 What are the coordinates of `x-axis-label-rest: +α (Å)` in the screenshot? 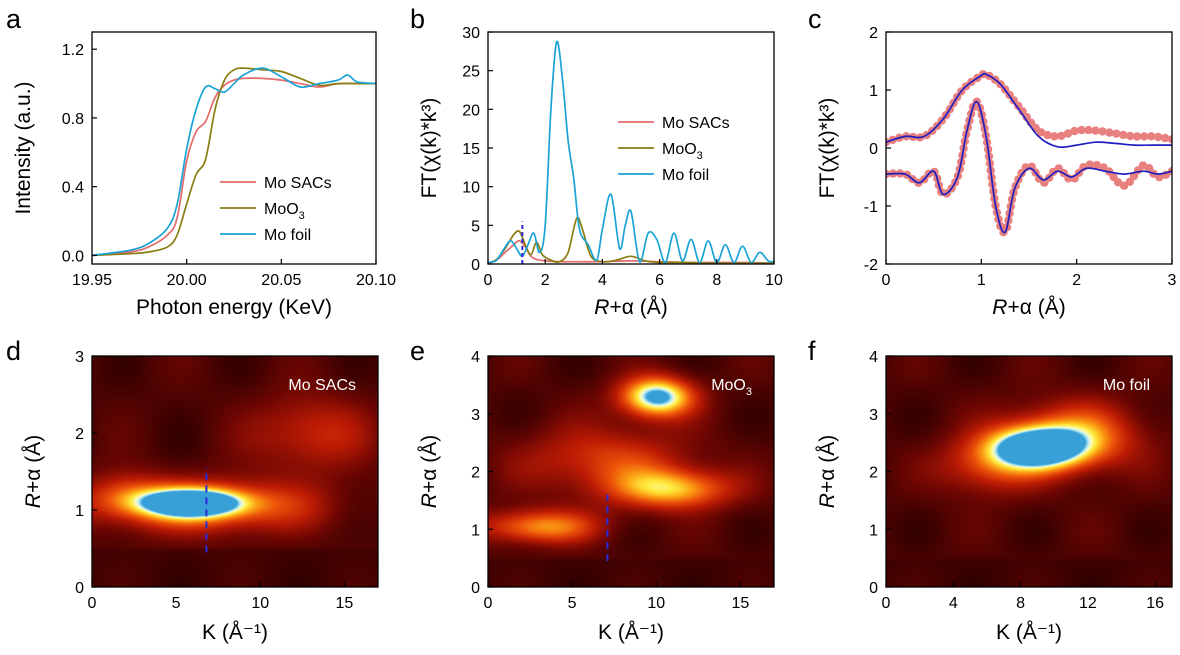 It's located at (638, 307).